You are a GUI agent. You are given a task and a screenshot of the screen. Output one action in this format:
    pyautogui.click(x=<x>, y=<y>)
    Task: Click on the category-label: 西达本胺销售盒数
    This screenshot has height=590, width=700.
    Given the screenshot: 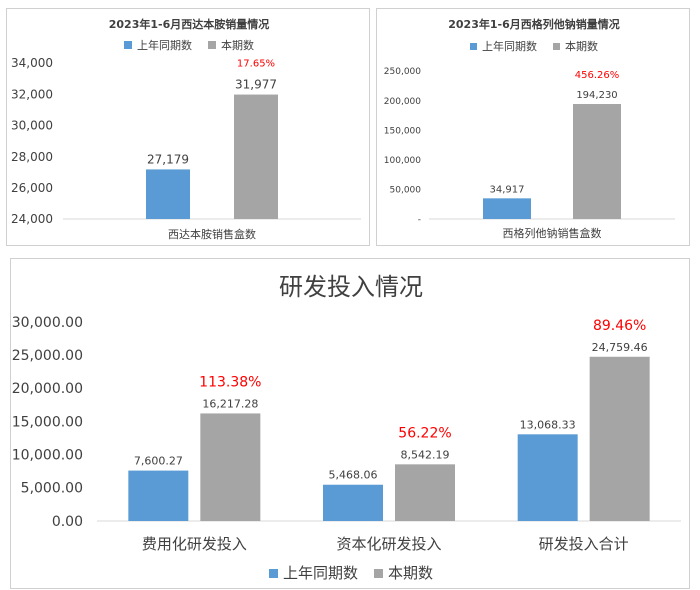 What is the action you would take?
    pyautogui.click(x=212, y=234)
    